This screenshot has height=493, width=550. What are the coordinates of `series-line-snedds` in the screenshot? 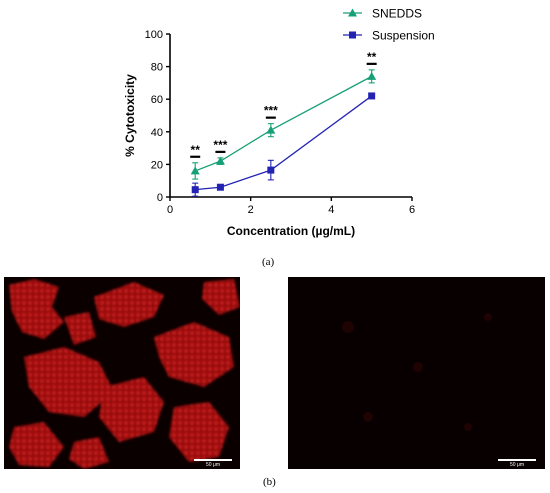 It's located at (283, 123).